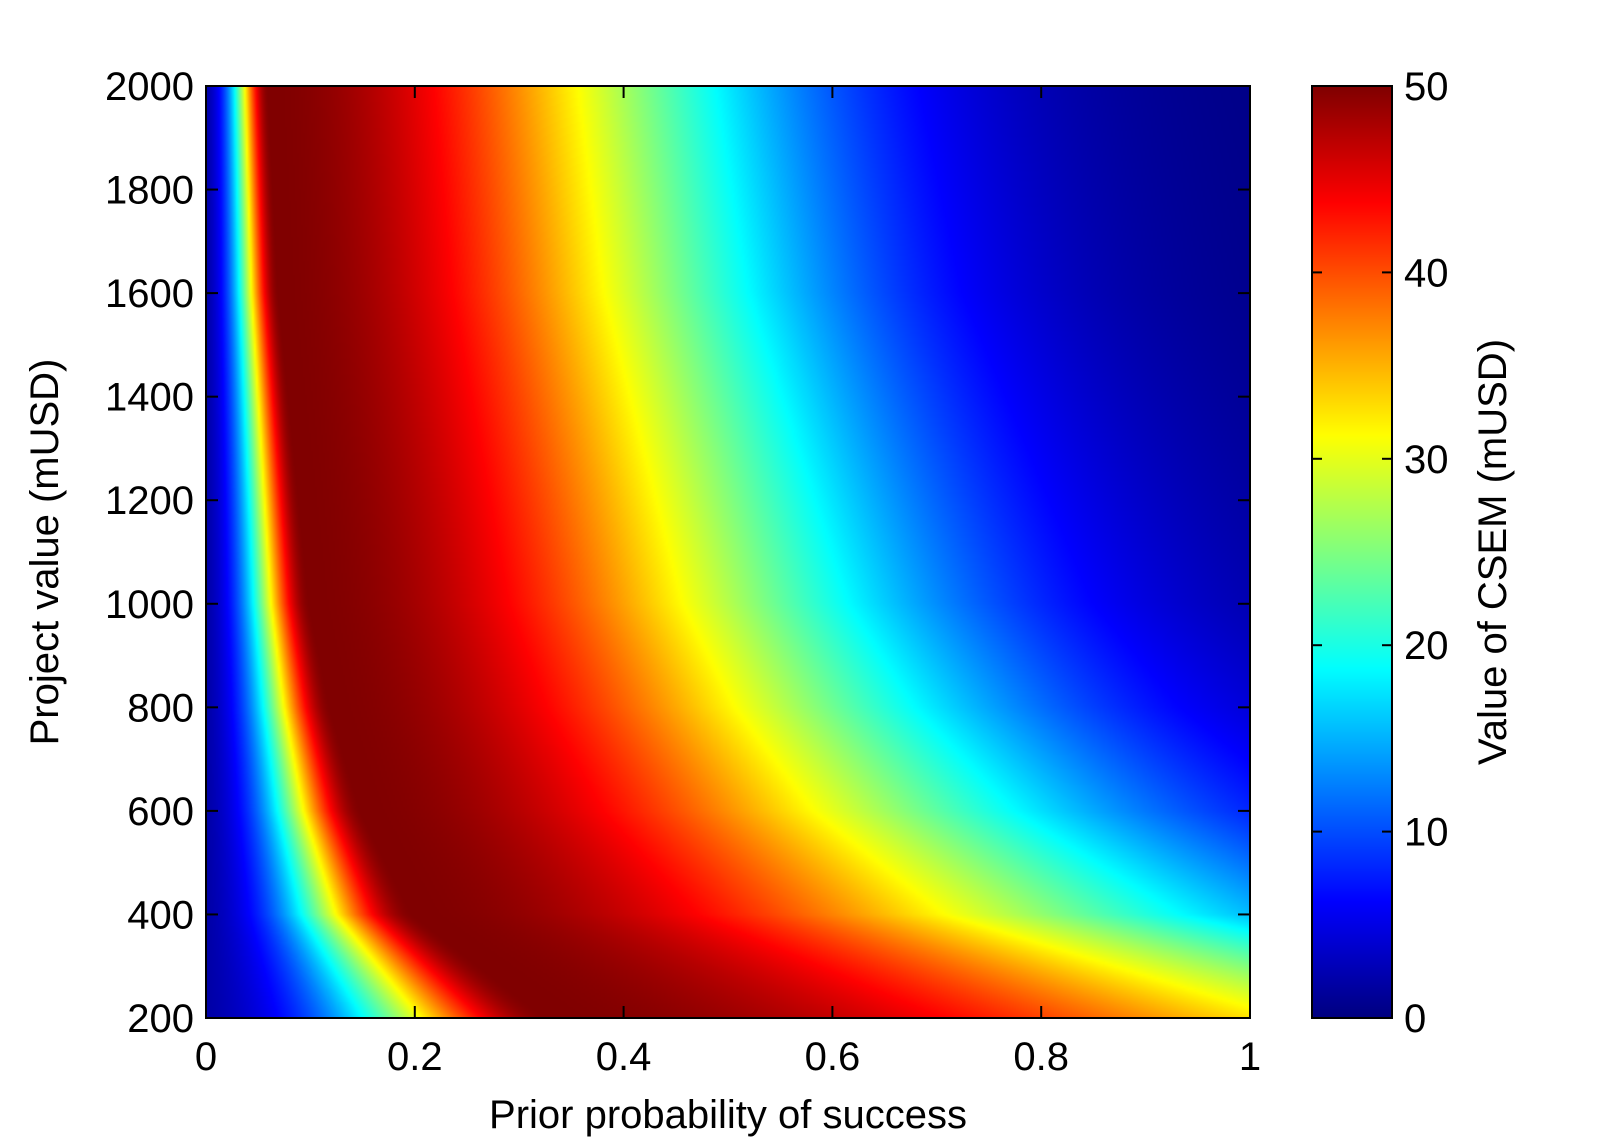 Image resolution: width=1600 pixels, height=1142 pixels. I want to click on colorbar-tick-label: 30, so click(1426, 460).